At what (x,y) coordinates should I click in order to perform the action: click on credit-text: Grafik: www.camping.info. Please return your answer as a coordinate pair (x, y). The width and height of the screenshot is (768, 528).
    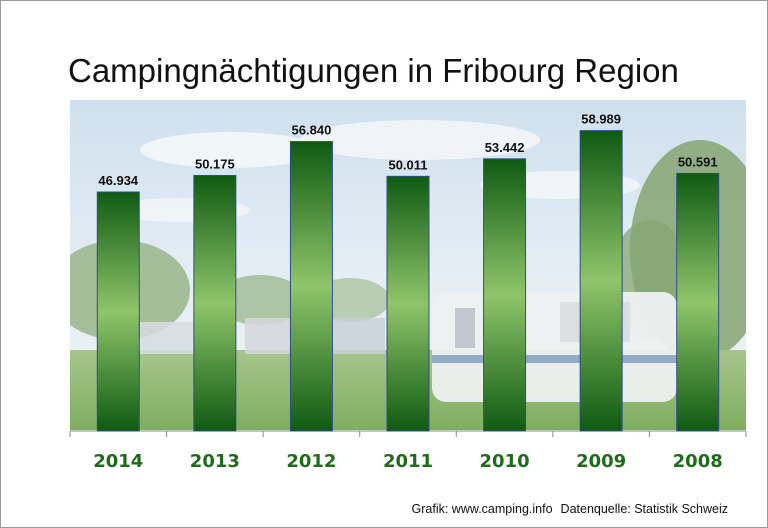
    Looking at the image, I should click on (482, 509).